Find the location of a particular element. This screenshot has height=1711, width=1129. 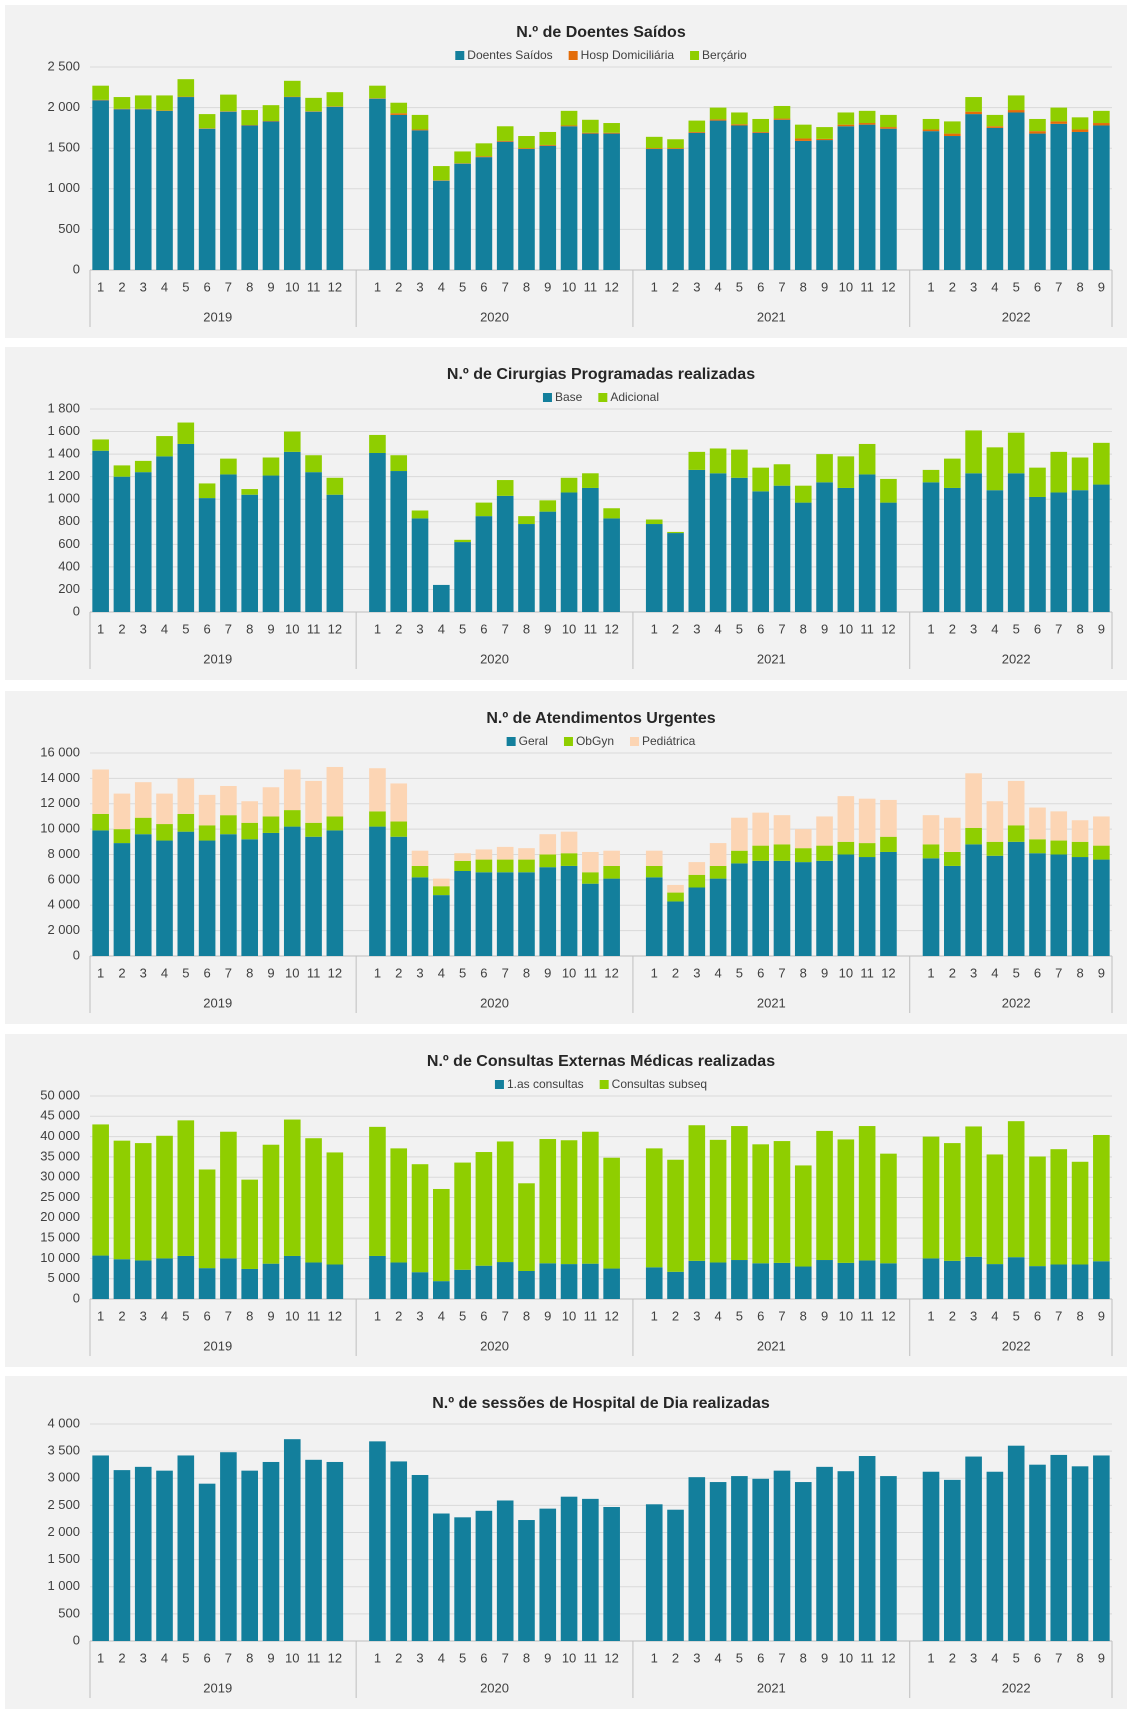

x-tick-label: 5 is located at coordinates (185, 628).